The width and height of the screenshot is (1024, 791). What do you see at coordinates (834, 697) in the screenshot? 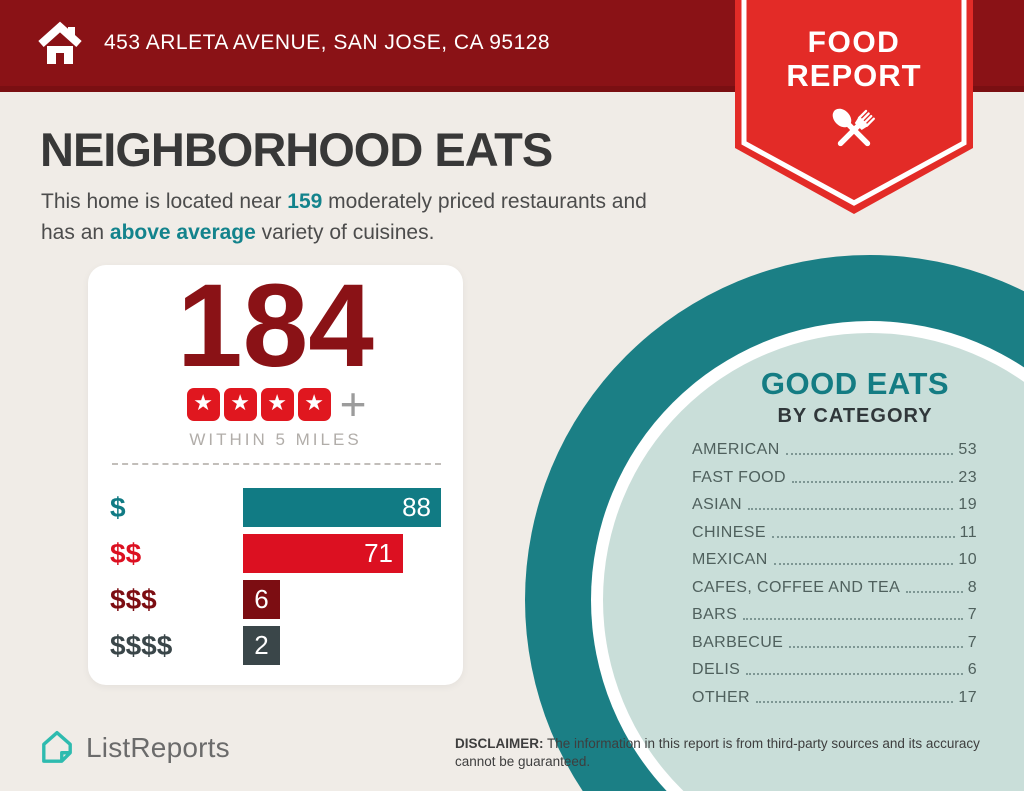
I see `list-item: OTHER 17` at bounding box center [834, 697].